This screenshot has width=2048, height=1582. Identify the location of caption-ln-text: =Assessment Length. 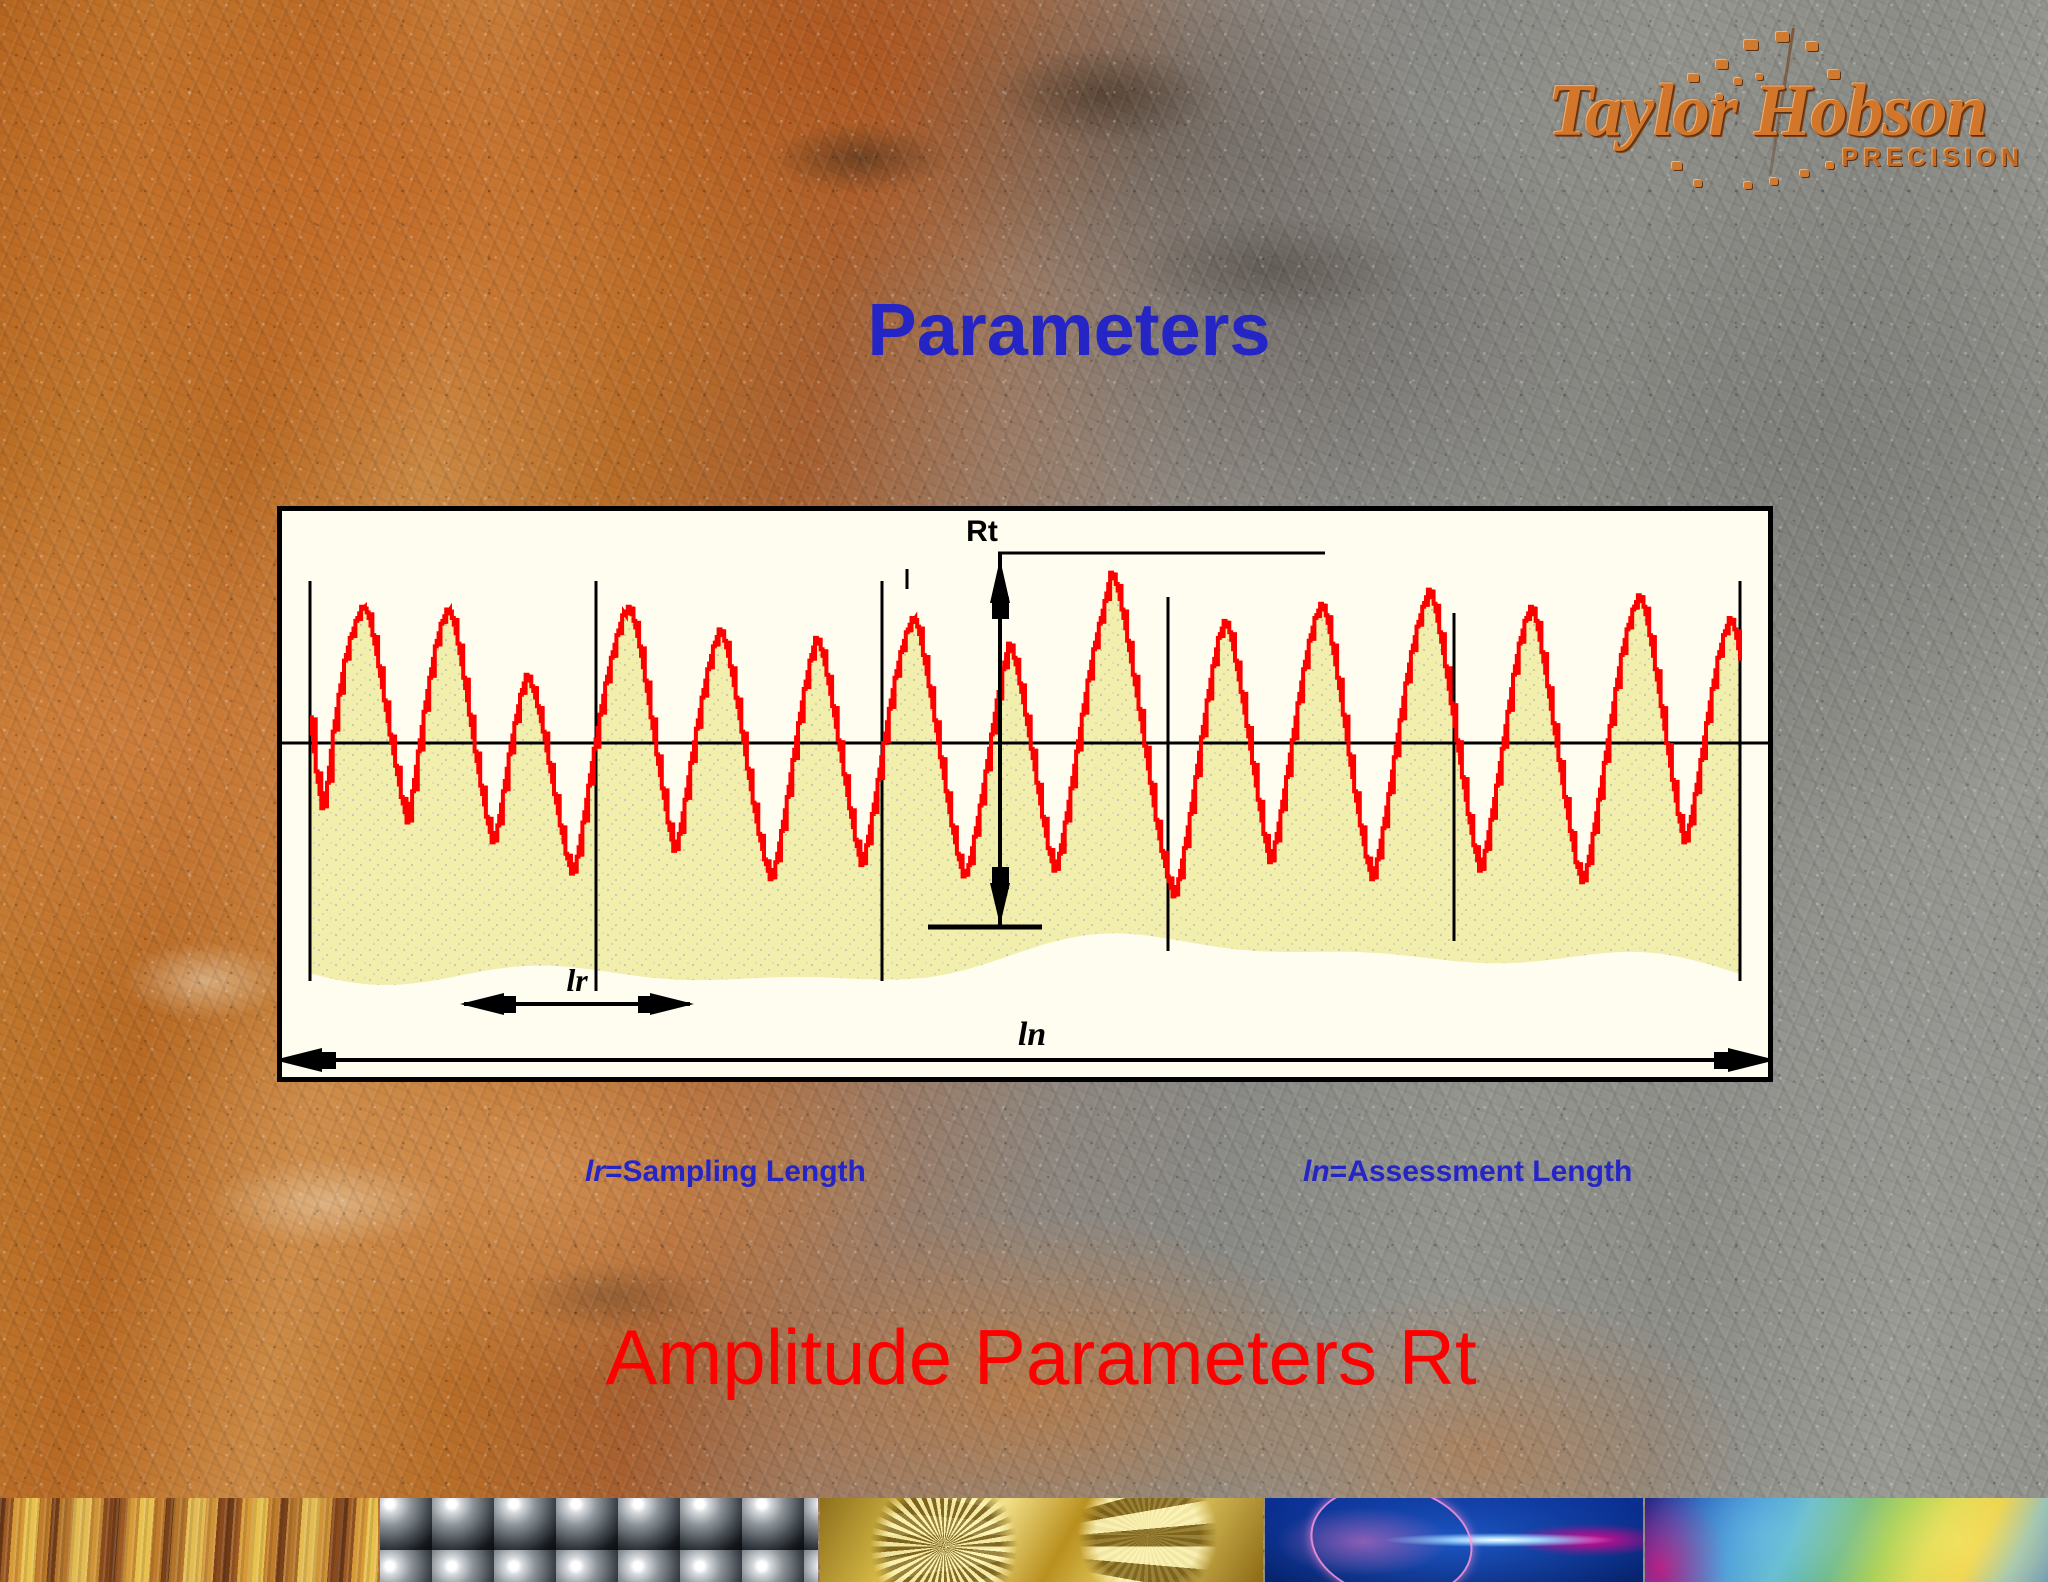
(1481, 1171).